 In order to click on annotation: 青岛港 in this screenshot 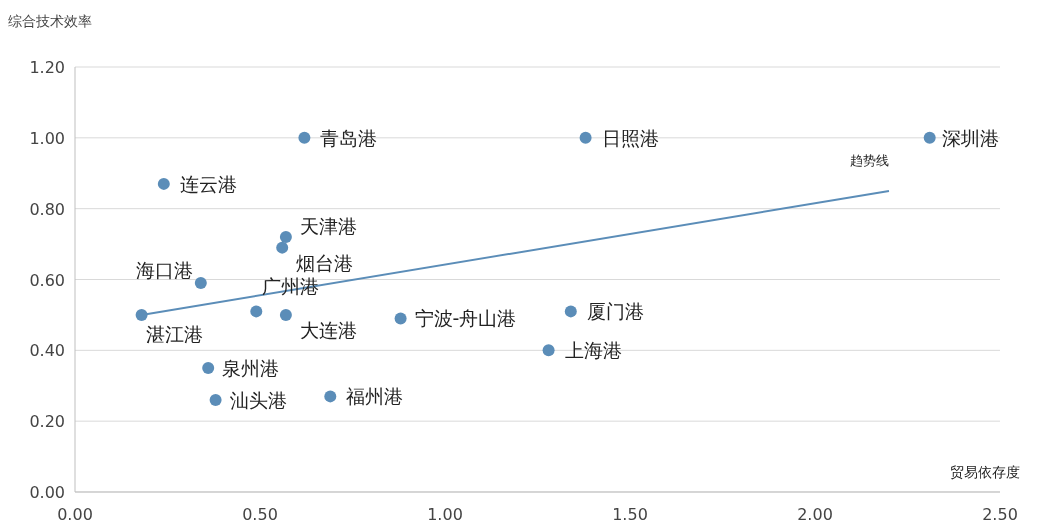, I will do `click(349, 137)`.